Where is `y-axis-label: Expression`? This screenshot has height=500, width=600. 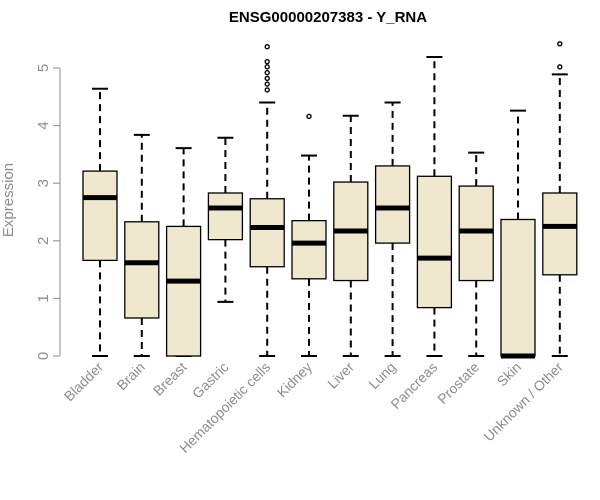 y-axis-label: Expression is located at coordinates (8, 200).